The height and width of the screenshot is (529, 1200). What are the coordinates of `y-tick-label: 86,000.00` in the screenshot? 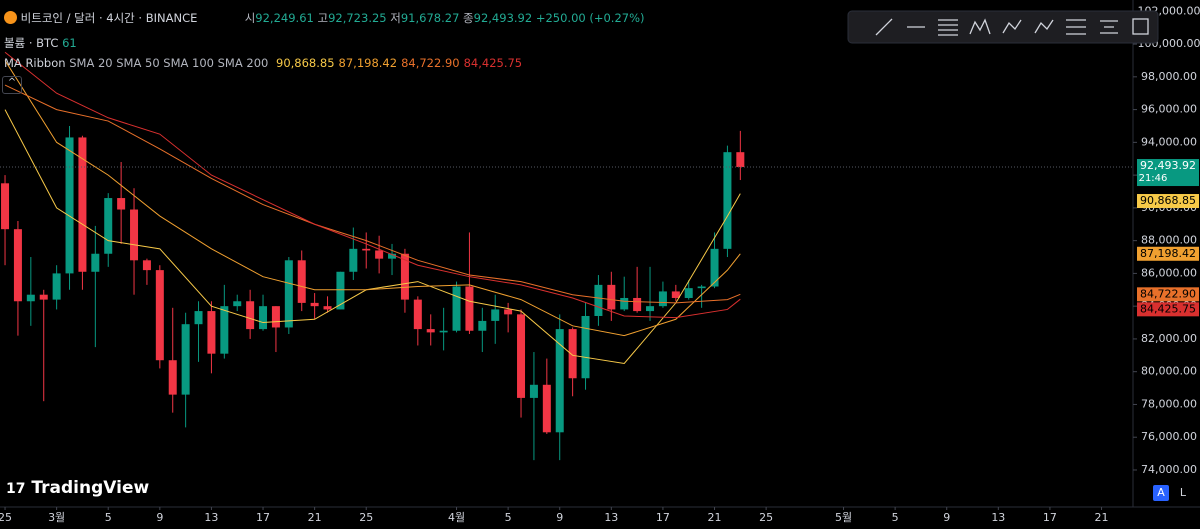 It's located at (1169, 272).